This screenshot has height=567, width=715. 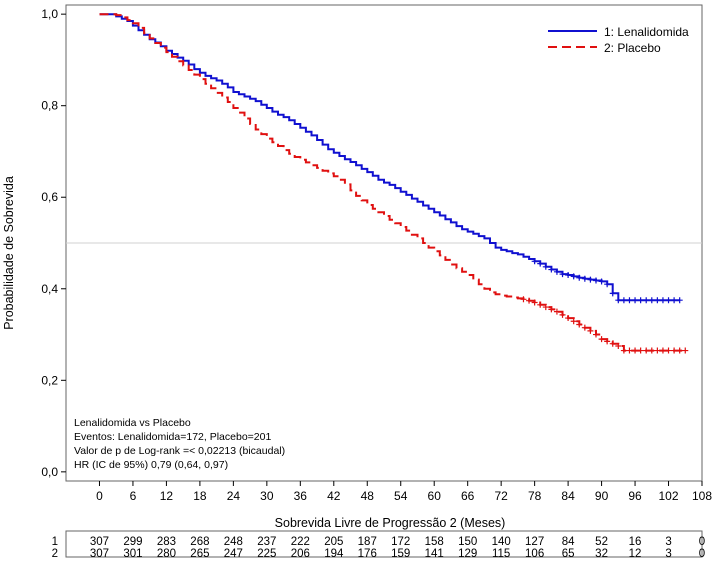 What do you see at coordinates (367, 542) in the screenshot?
I see `risk-cell: 187` at bounding box center [367, 542].